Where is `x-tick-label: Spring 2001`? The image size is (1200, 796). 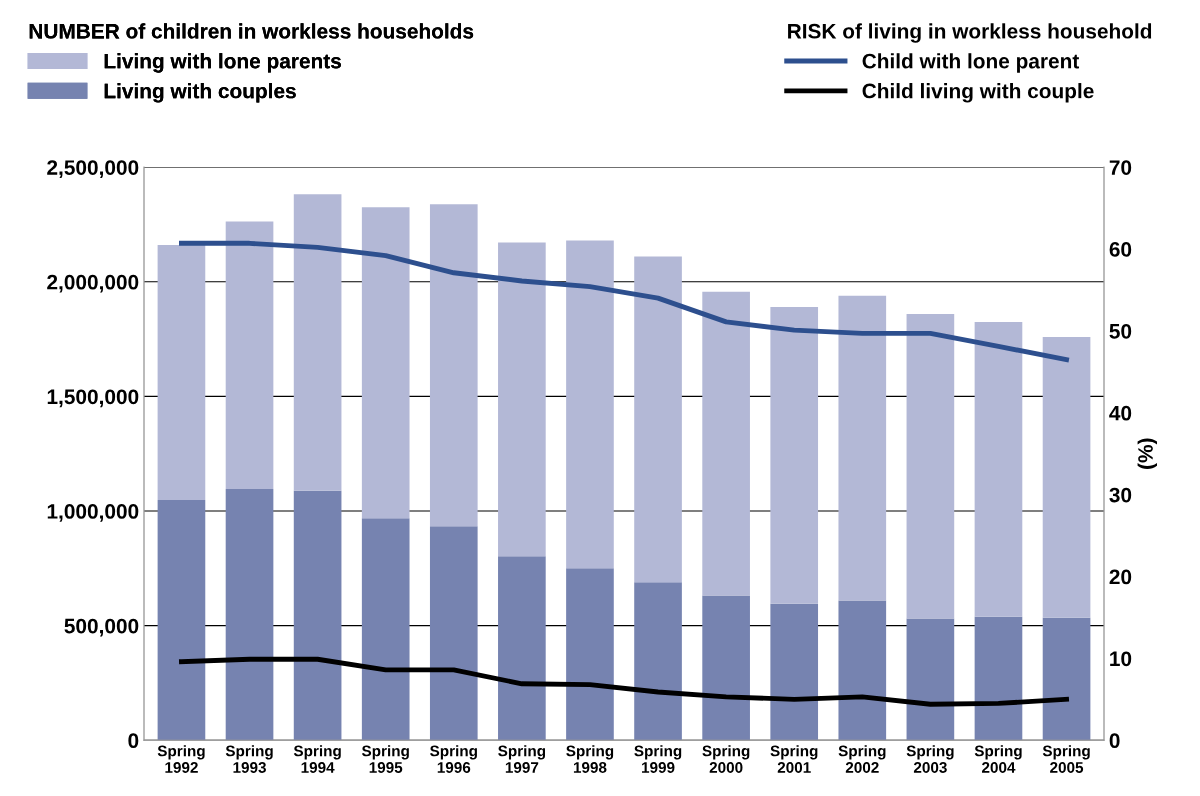
x-tick-label: Spring 2001 is located at coordinates (794, 759).